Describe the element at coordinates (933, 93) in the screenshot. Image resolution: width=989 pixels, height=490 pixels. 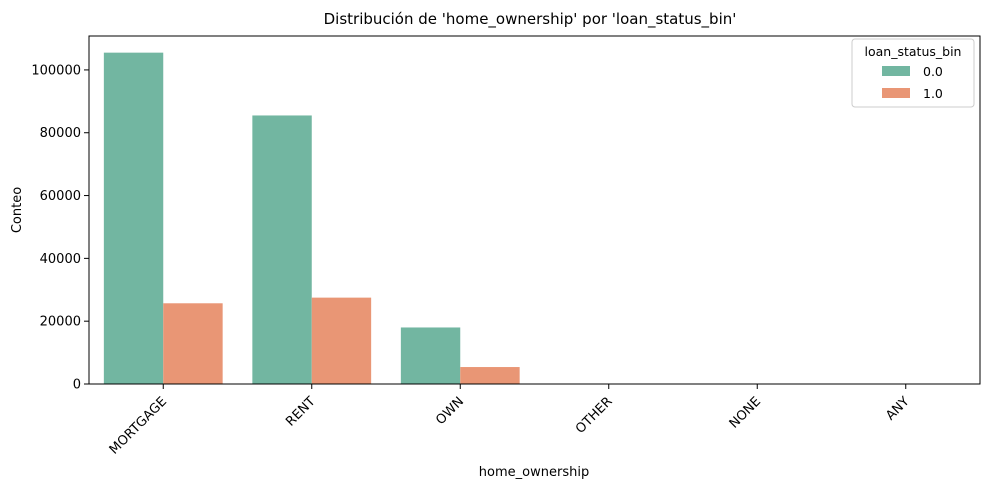
I see `legend-label-1: 1.0` at that location.